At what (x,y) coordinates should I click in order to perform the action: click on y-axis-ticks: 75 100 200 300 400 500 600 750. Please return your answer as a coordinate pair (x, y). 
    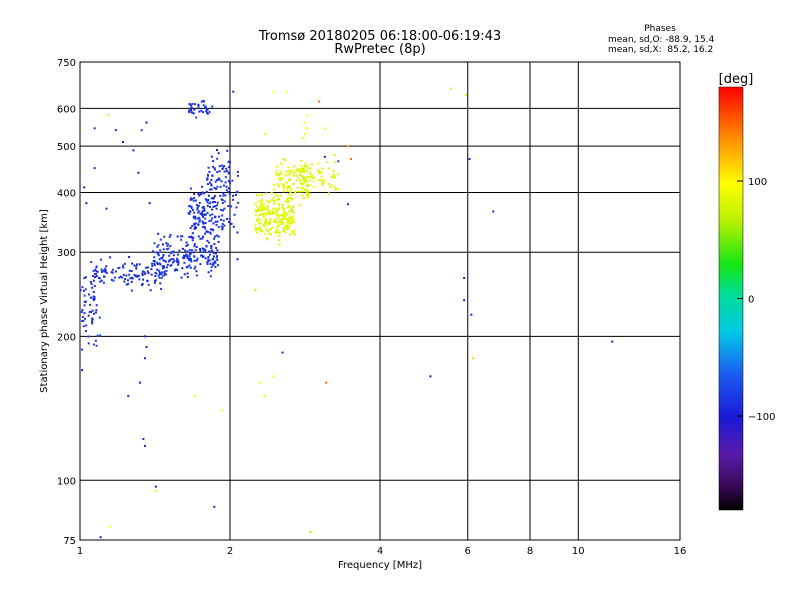
    Looking at the image, I should click on (66, 302).